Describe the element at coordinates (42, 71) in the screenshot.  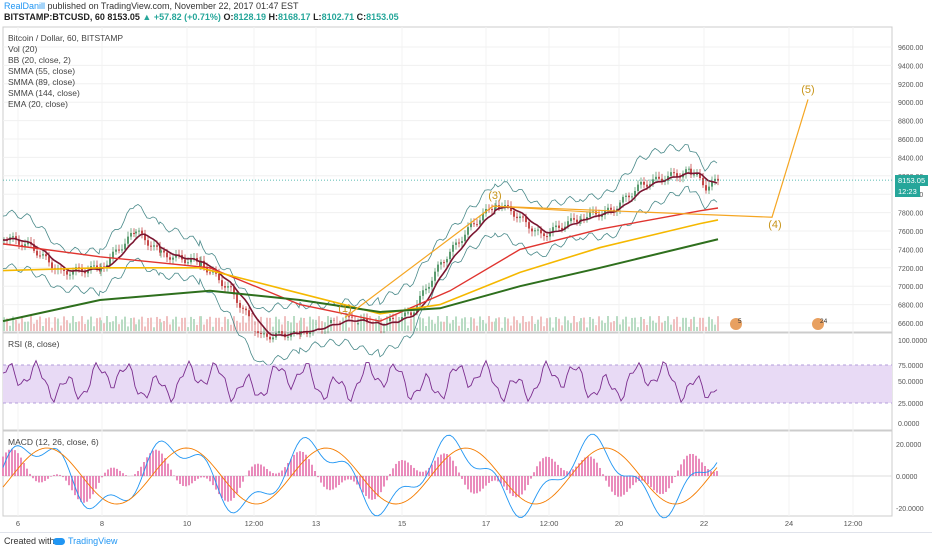
I see `legend-smma55: SMMA (55, close)` at that location.